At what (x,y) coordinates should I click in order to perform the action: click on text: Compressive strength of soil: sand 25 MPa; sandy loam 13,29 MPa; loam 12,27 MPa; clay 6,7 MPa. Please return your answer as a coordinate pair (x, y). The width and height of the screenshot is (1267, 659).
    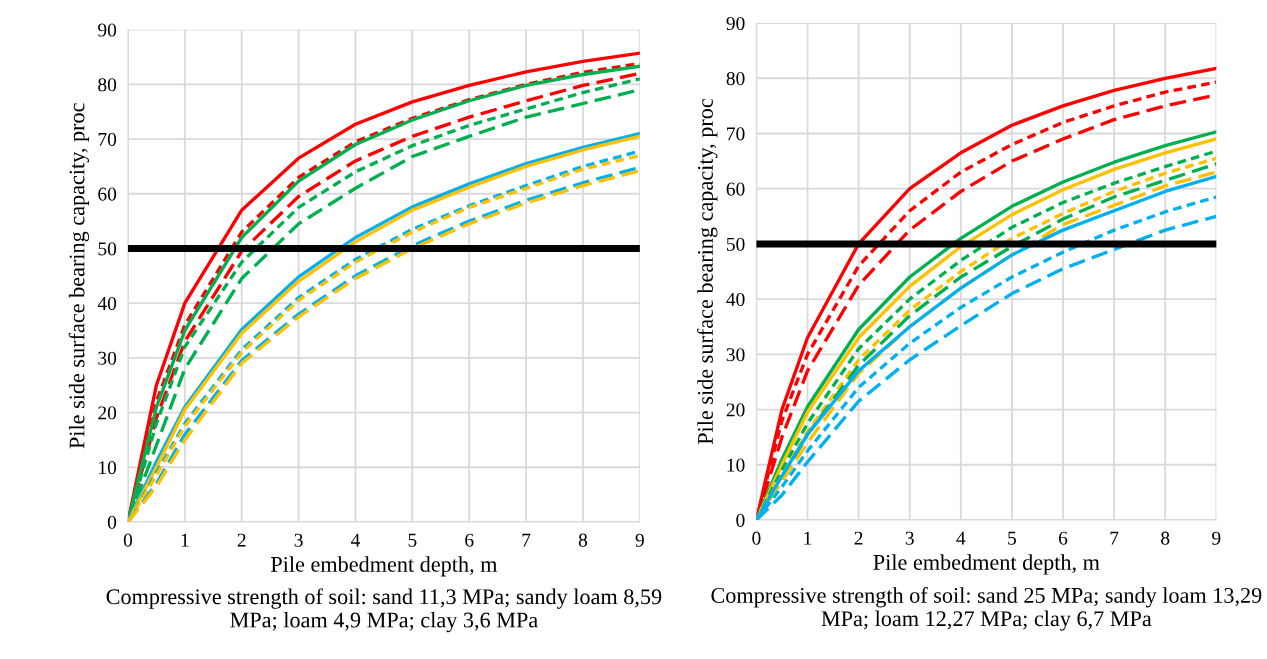
    Looking at the image, I should click on (986, 609).